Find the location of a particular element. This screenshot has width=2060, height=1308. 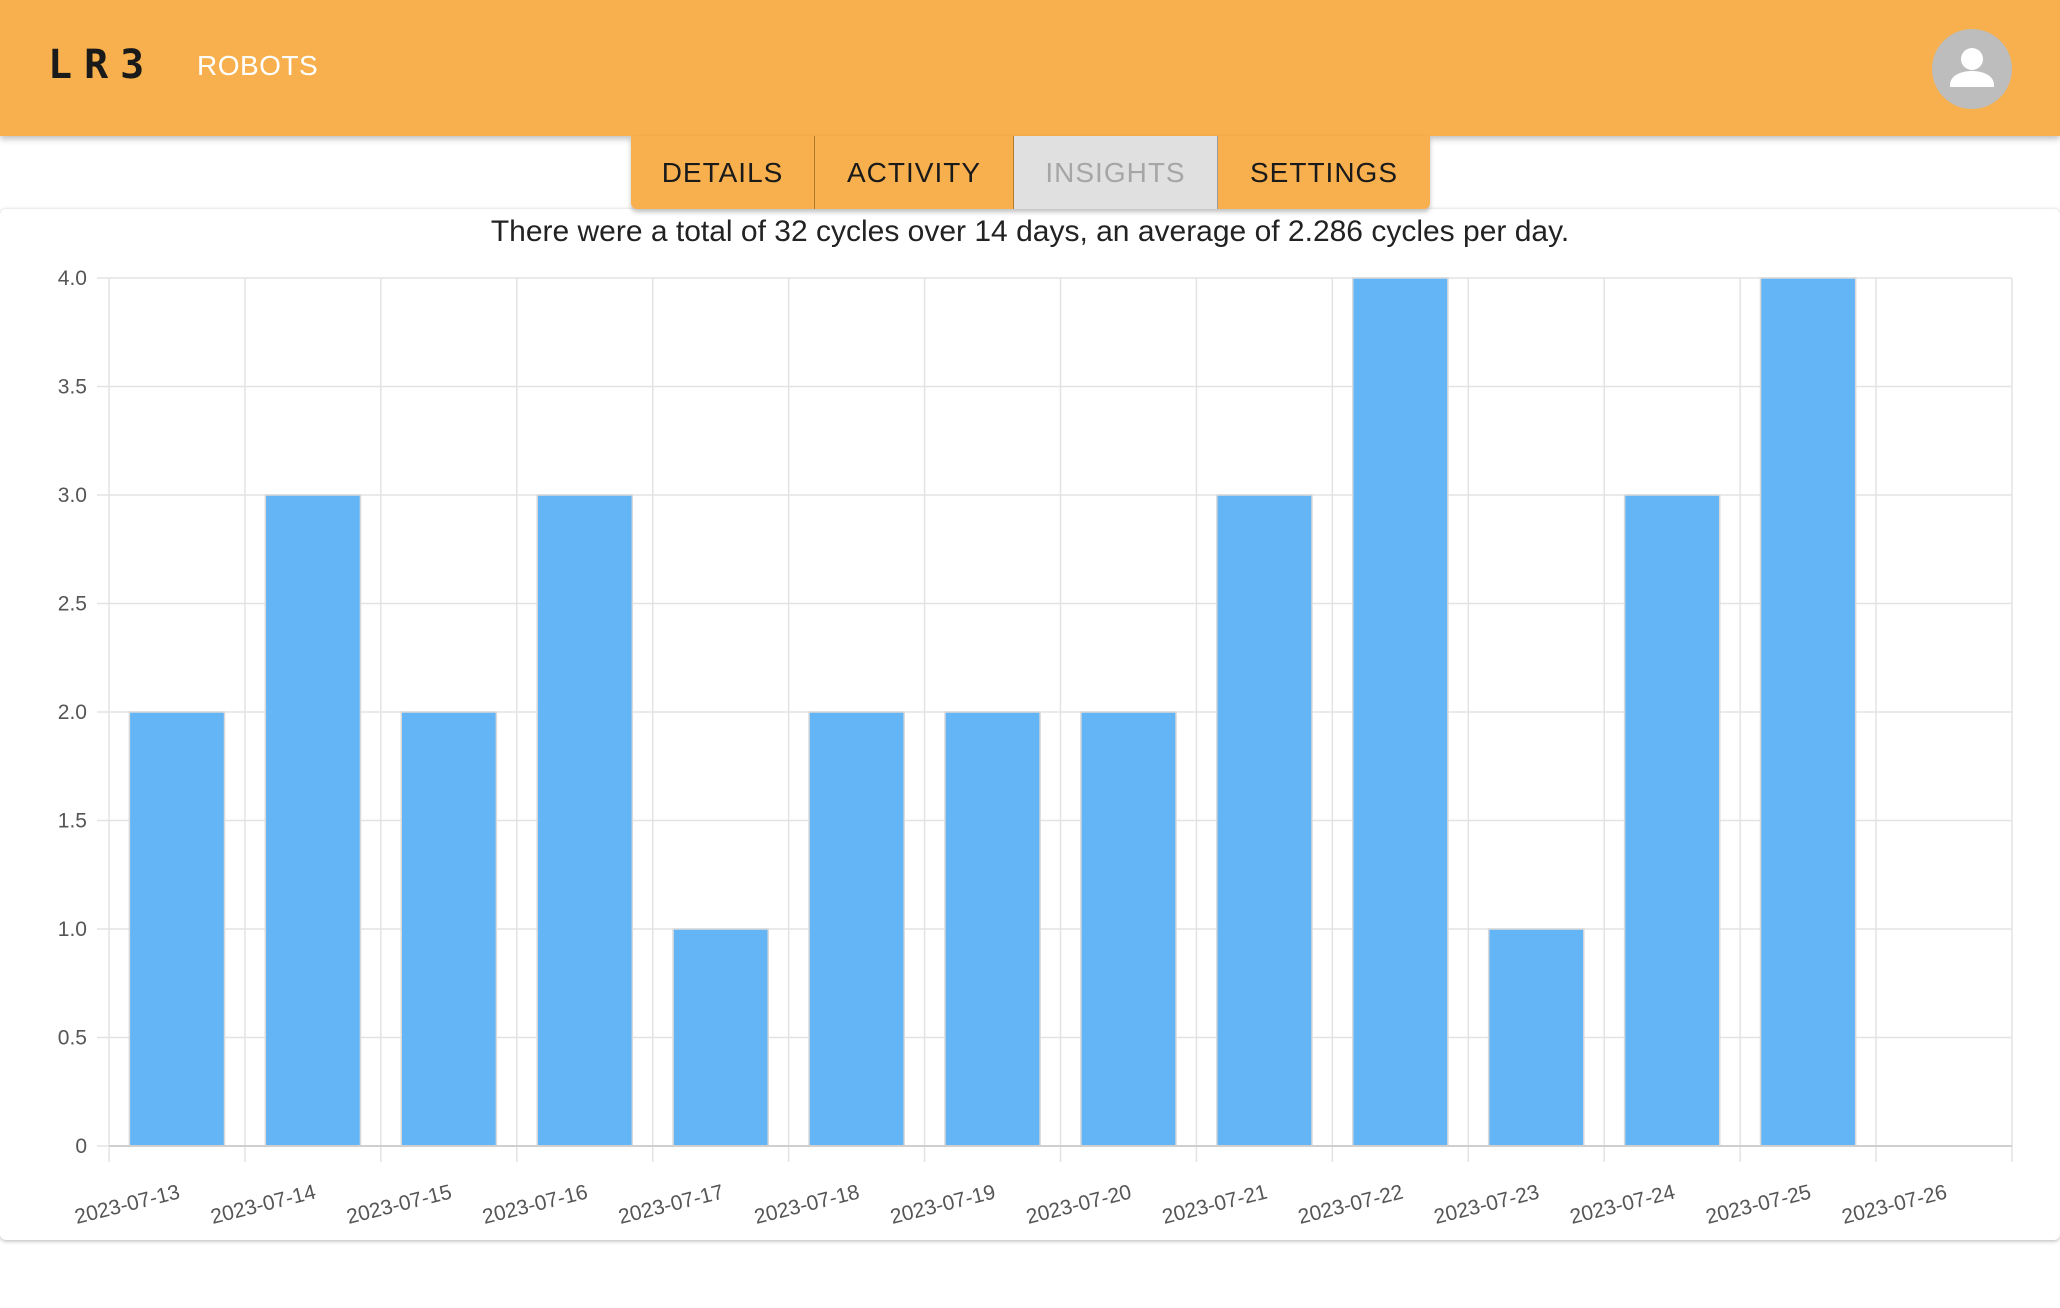

tab-bar: DETAILS ACTIVITY INSIGHTS SETTINGS is located at coordinates (1030, 172).